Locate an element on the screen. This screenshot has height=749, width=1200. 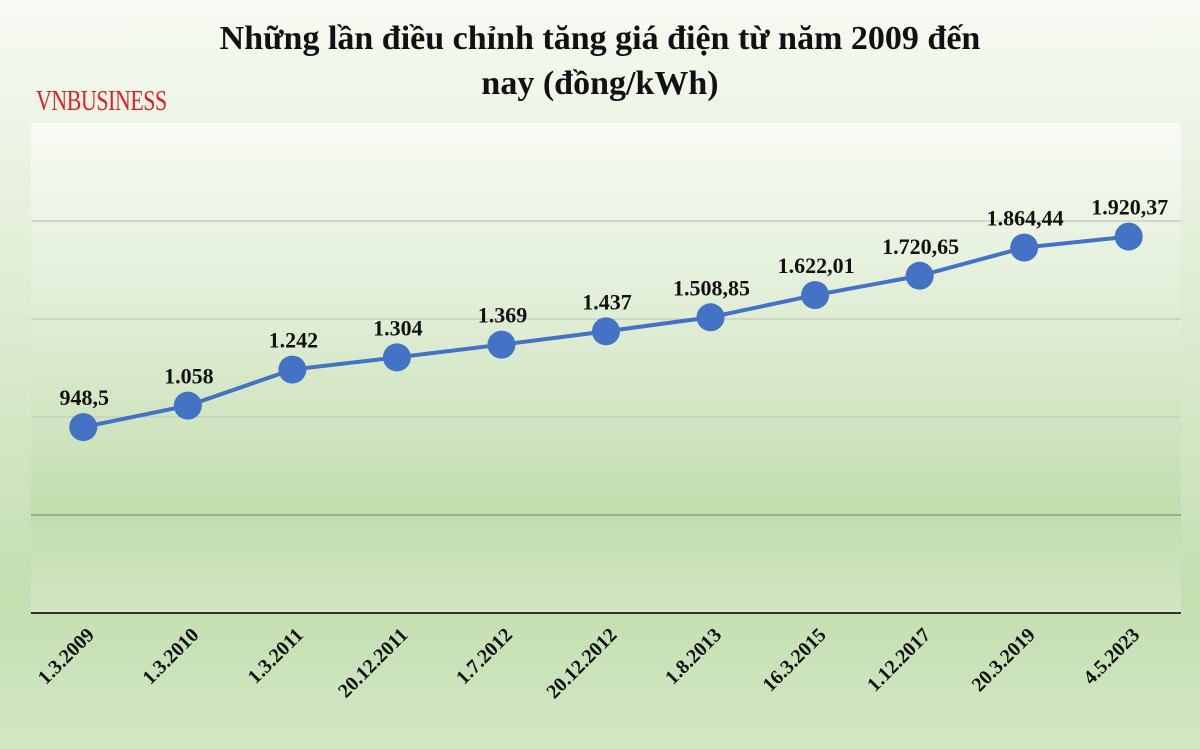
x-axis-label: 1.3.2011 is located at coordinates (276, 656).